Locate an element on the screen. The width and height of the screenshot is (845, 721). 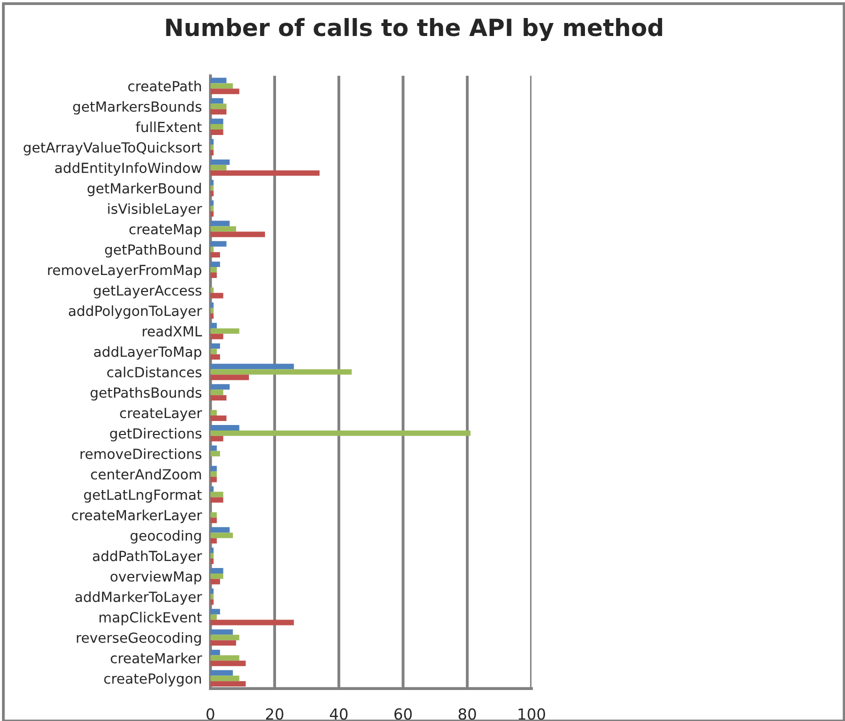
y-tick-label: createLayer is located at coordinates (161, 414).